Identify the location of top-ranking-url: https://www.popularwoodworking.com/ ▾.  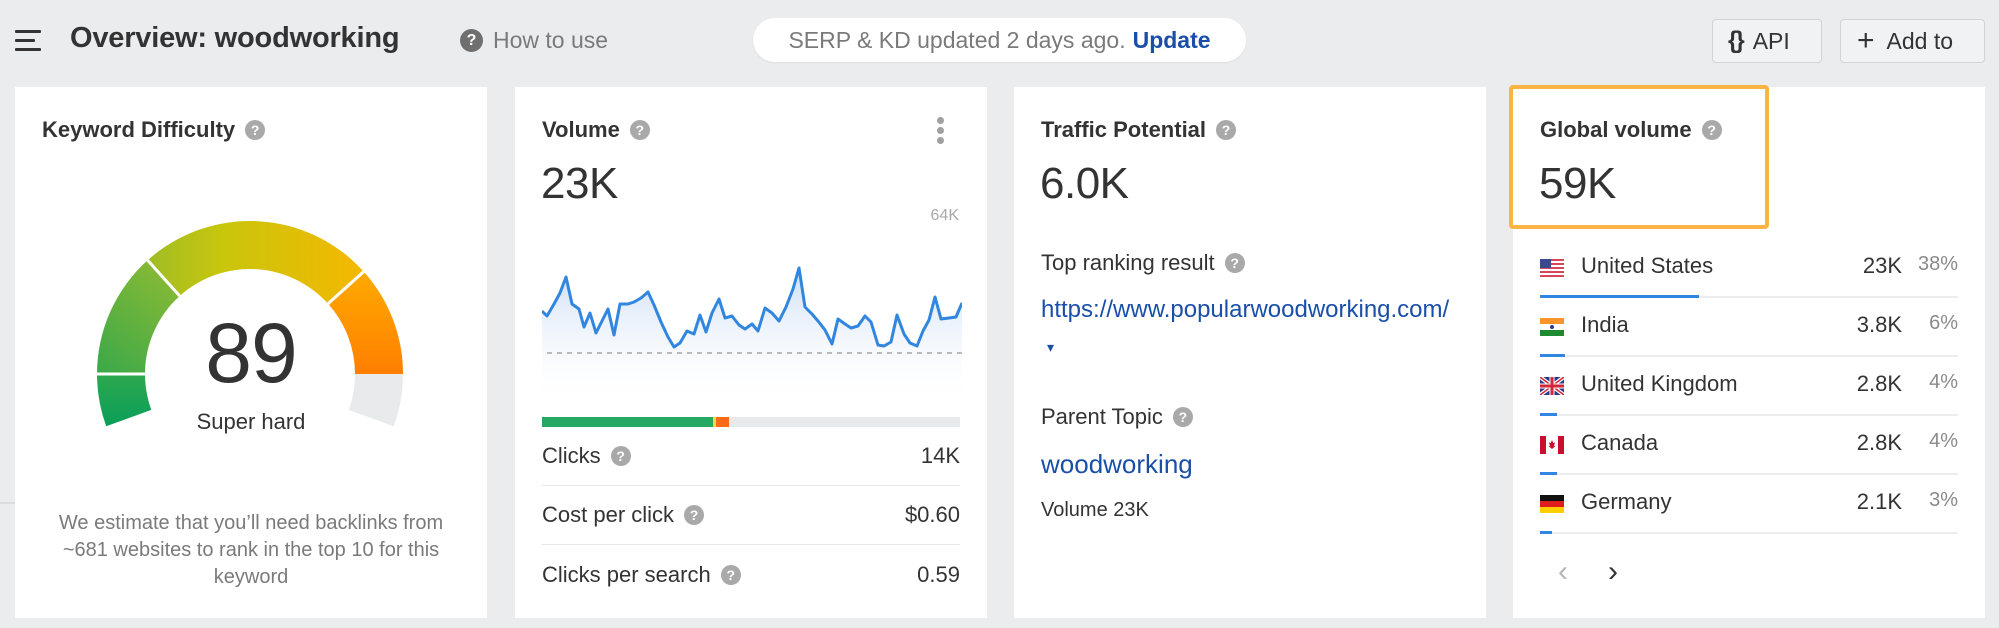
(1251, 328).